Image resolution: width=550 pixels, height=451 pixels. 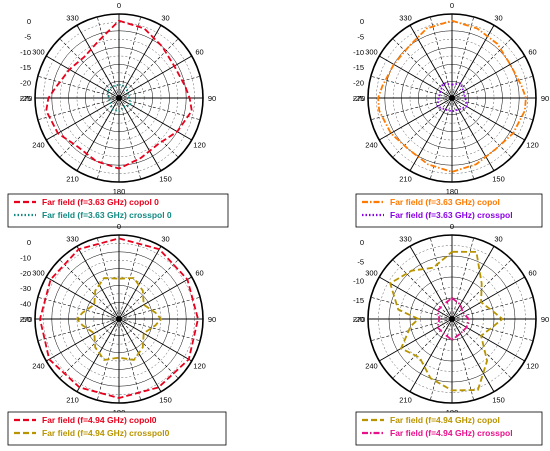 What do you see at coordinates (498, 17) in the screenshot?
I see `angle-tick-label: 30` at bounding box center [498, 17].